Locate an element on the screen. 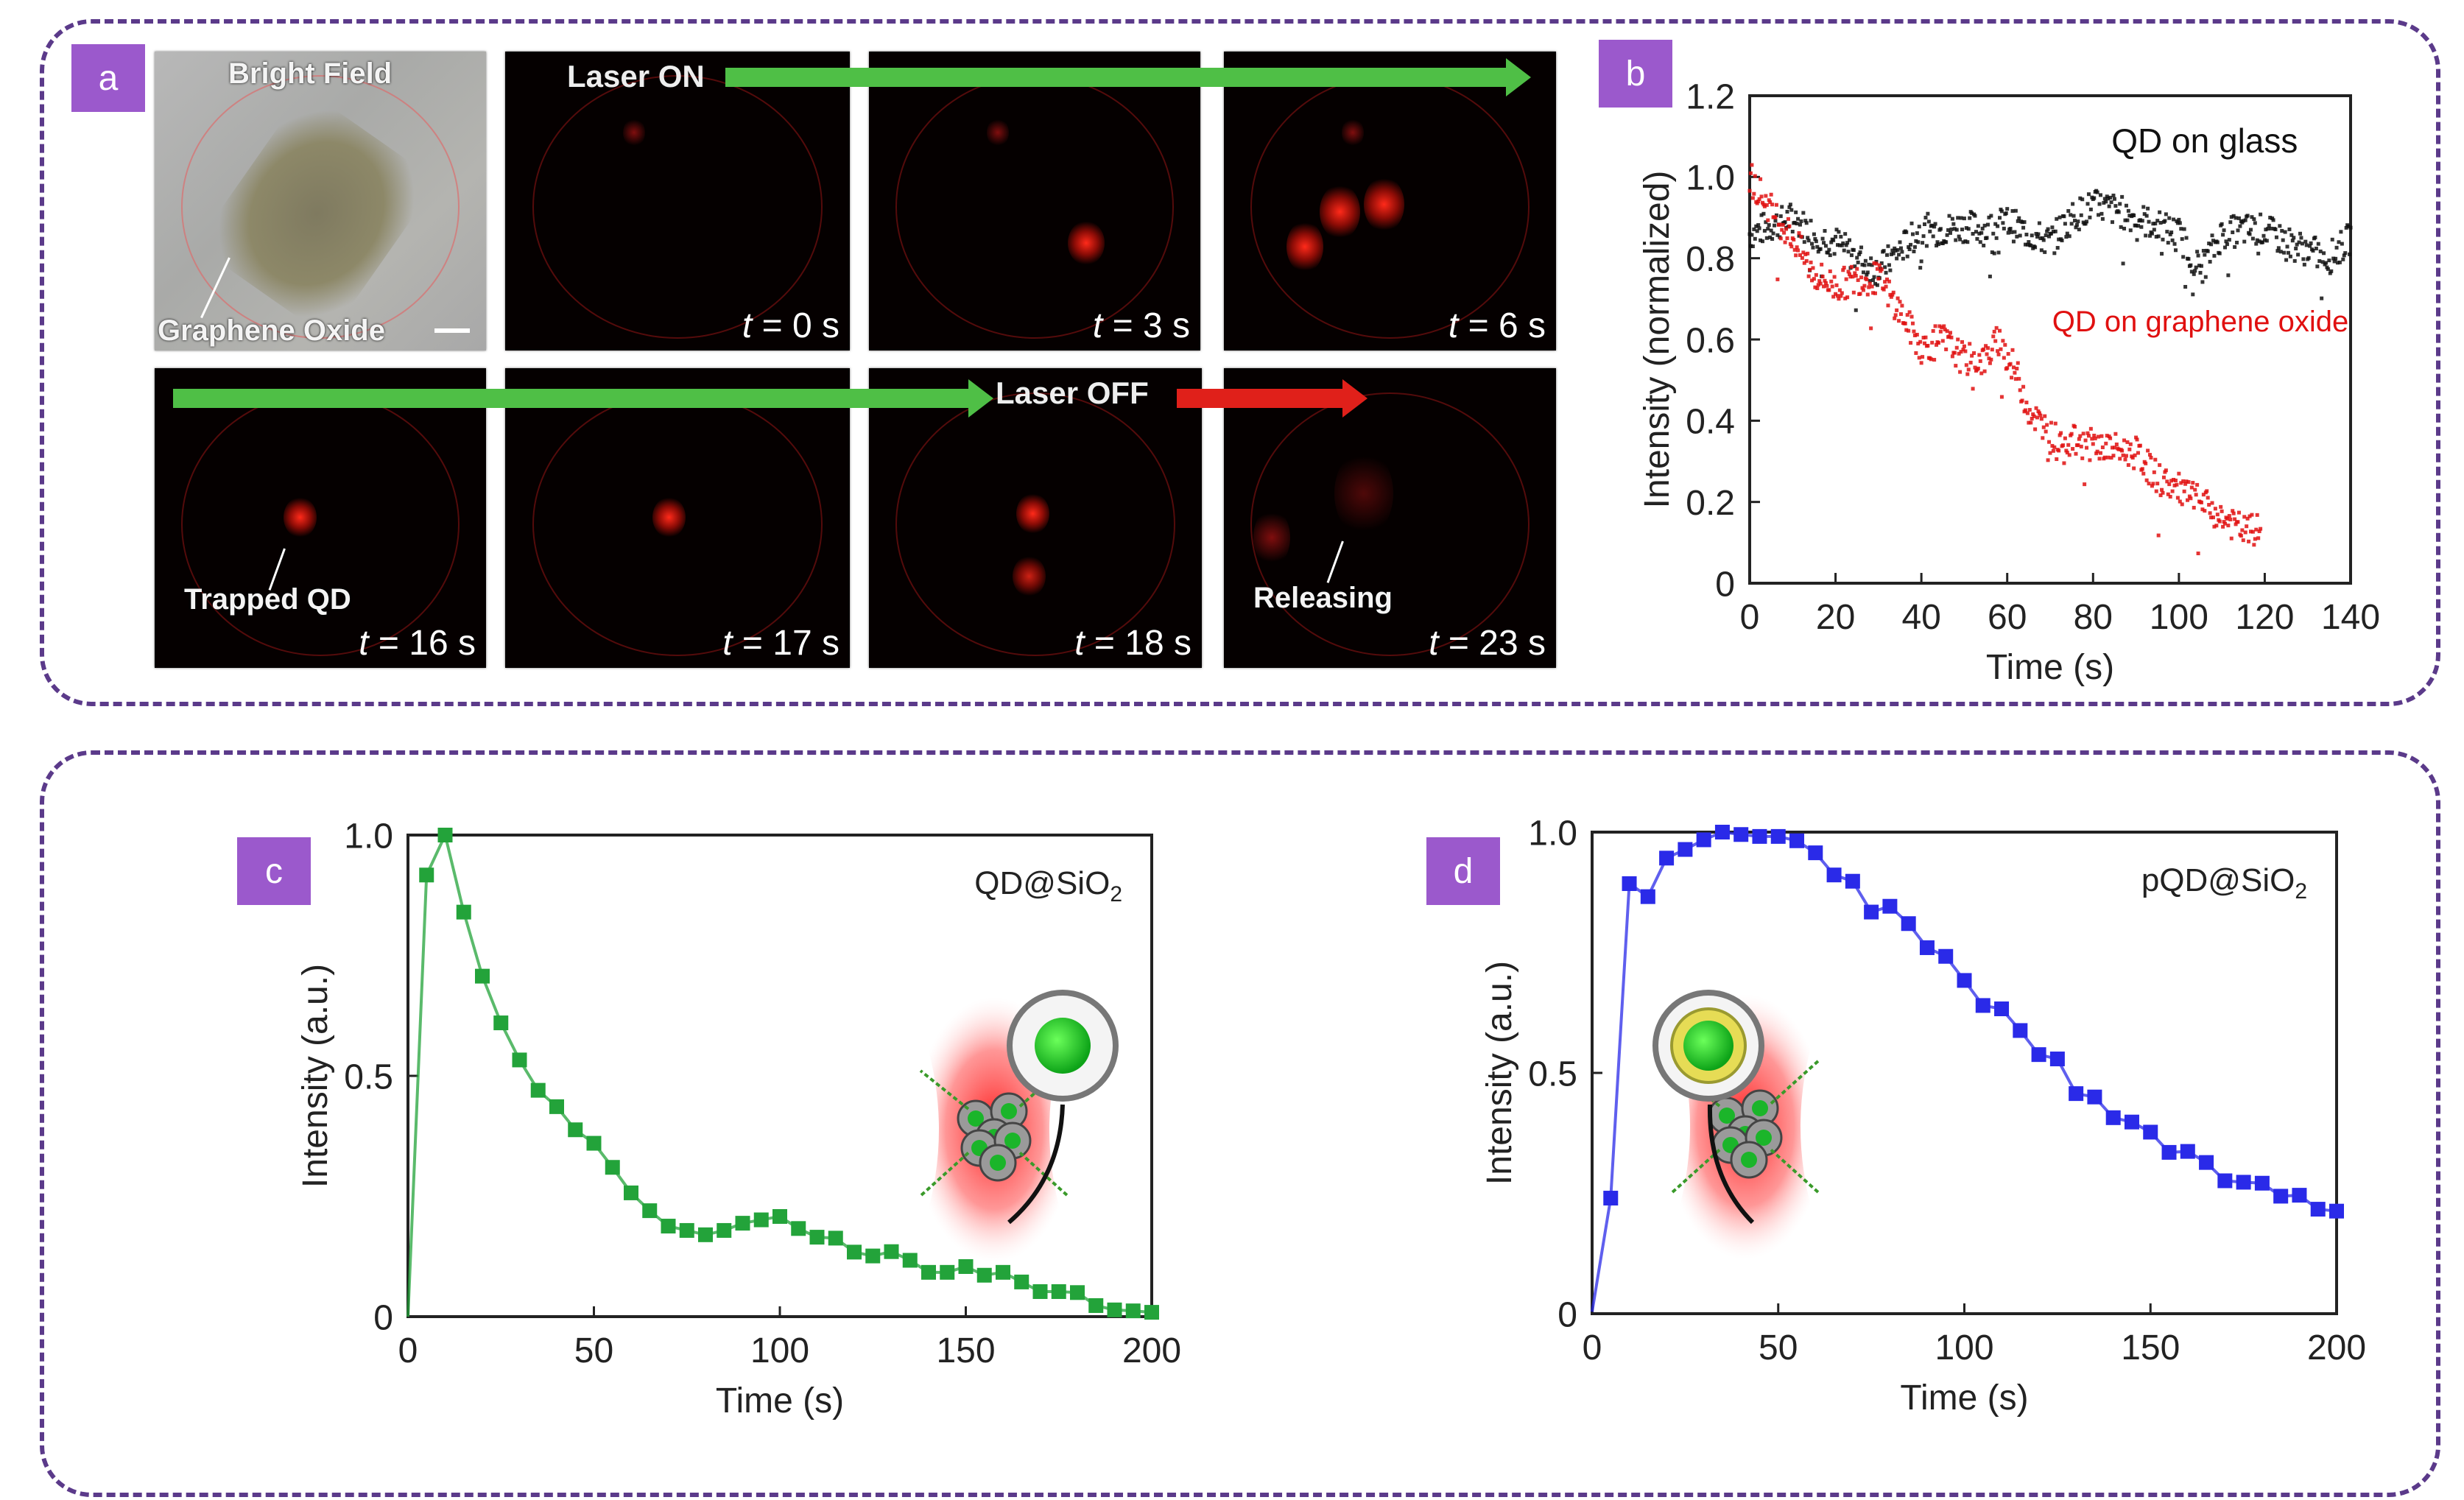 The width and height of the screenshot is (2464, 1500). y-tick-label: 1.0 is located at coordinates (1710, 179).